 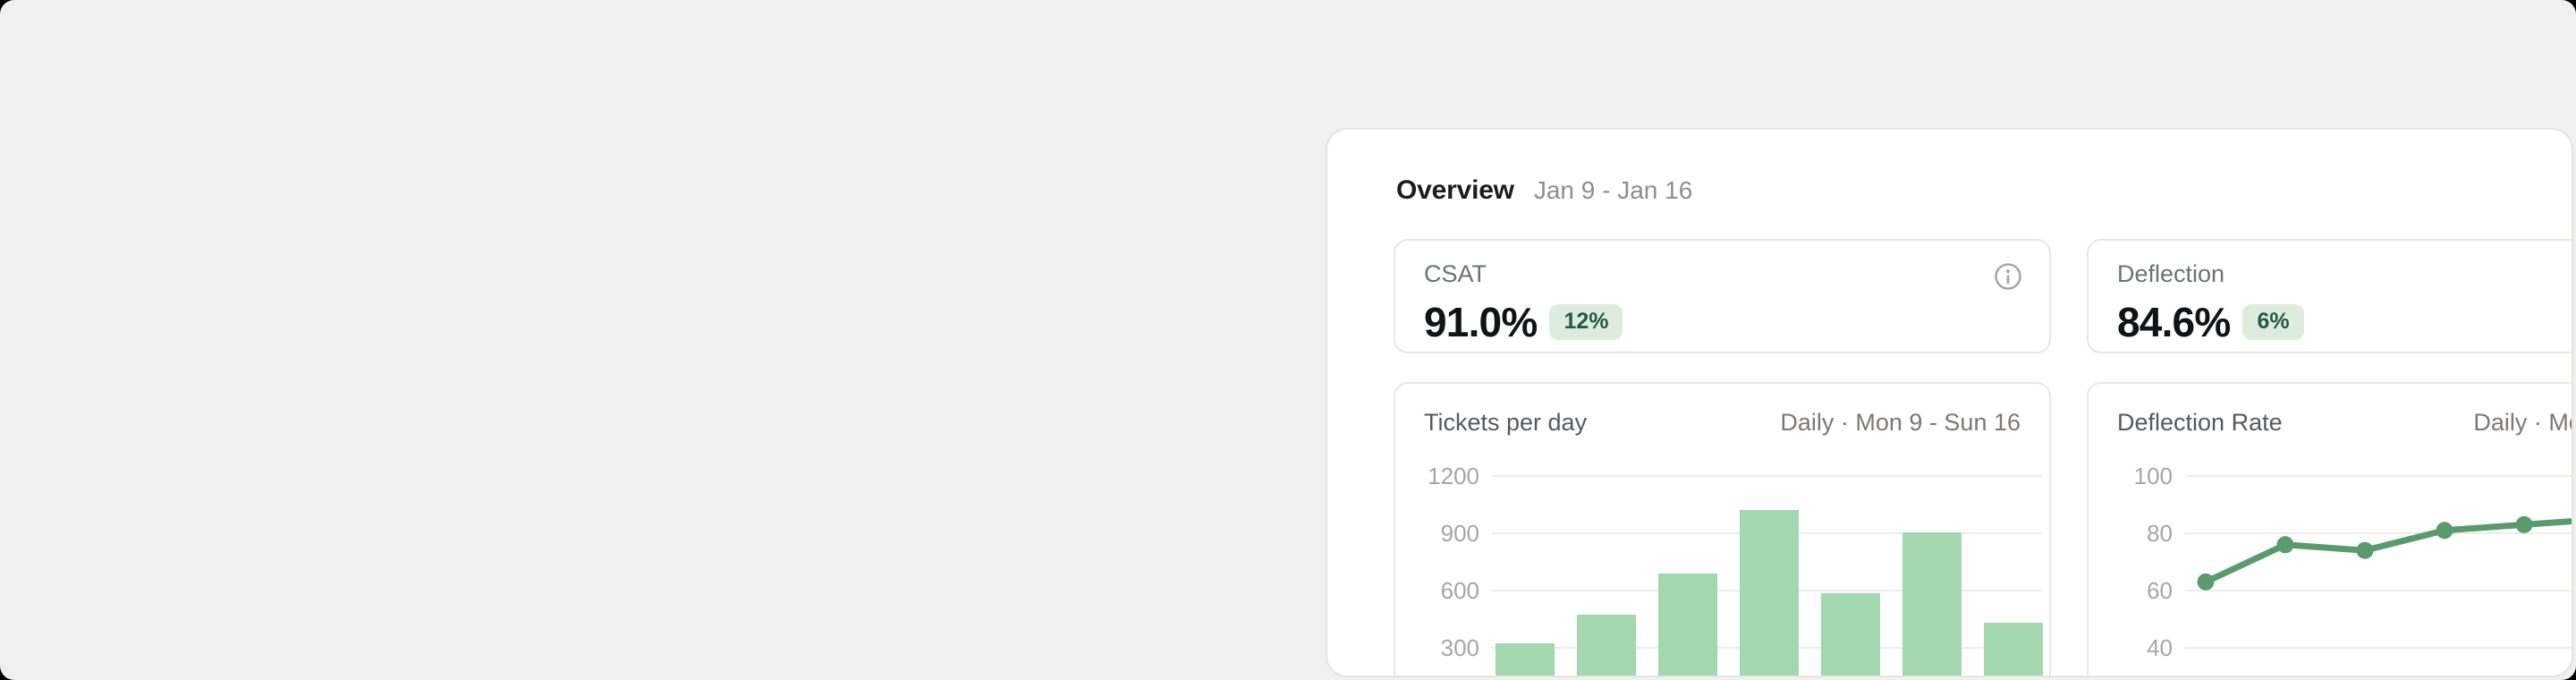 What do you see at coordinates (2160, 590) in the screenshot?
I see `y-axis-label: 60` at bounding box center [2160, 590].